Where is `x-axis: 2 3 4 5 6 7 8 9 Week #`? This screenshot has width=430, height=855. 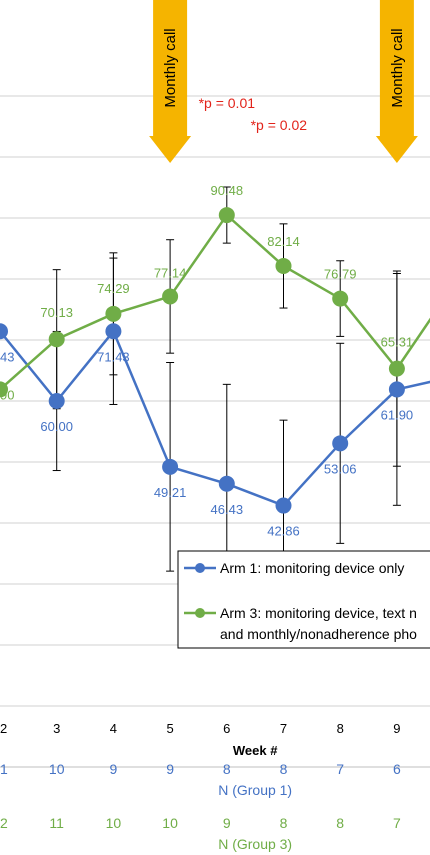 x-axis: 2 3 4 5 6 7 8 9 Week # is located at coordinates (200, 739).